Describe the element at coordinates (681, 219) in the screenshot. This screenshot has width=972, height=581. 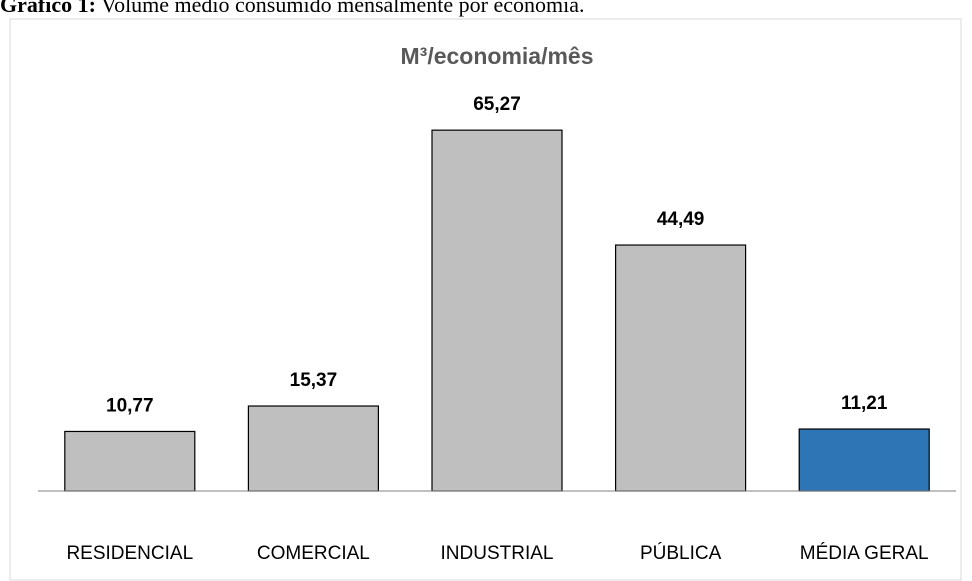
I see `data-label: 44,49` at that location.